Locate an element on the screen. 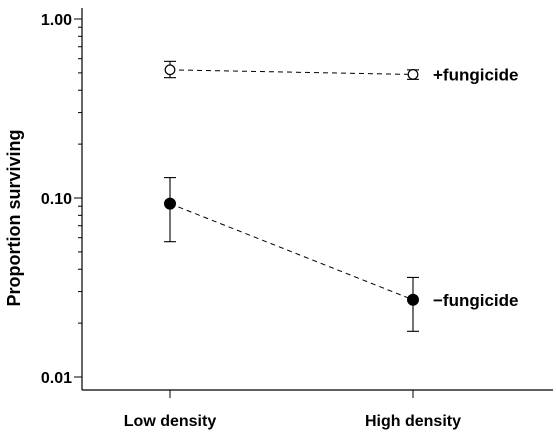  series-label: −fungicide is located at coordinates (475, 300).